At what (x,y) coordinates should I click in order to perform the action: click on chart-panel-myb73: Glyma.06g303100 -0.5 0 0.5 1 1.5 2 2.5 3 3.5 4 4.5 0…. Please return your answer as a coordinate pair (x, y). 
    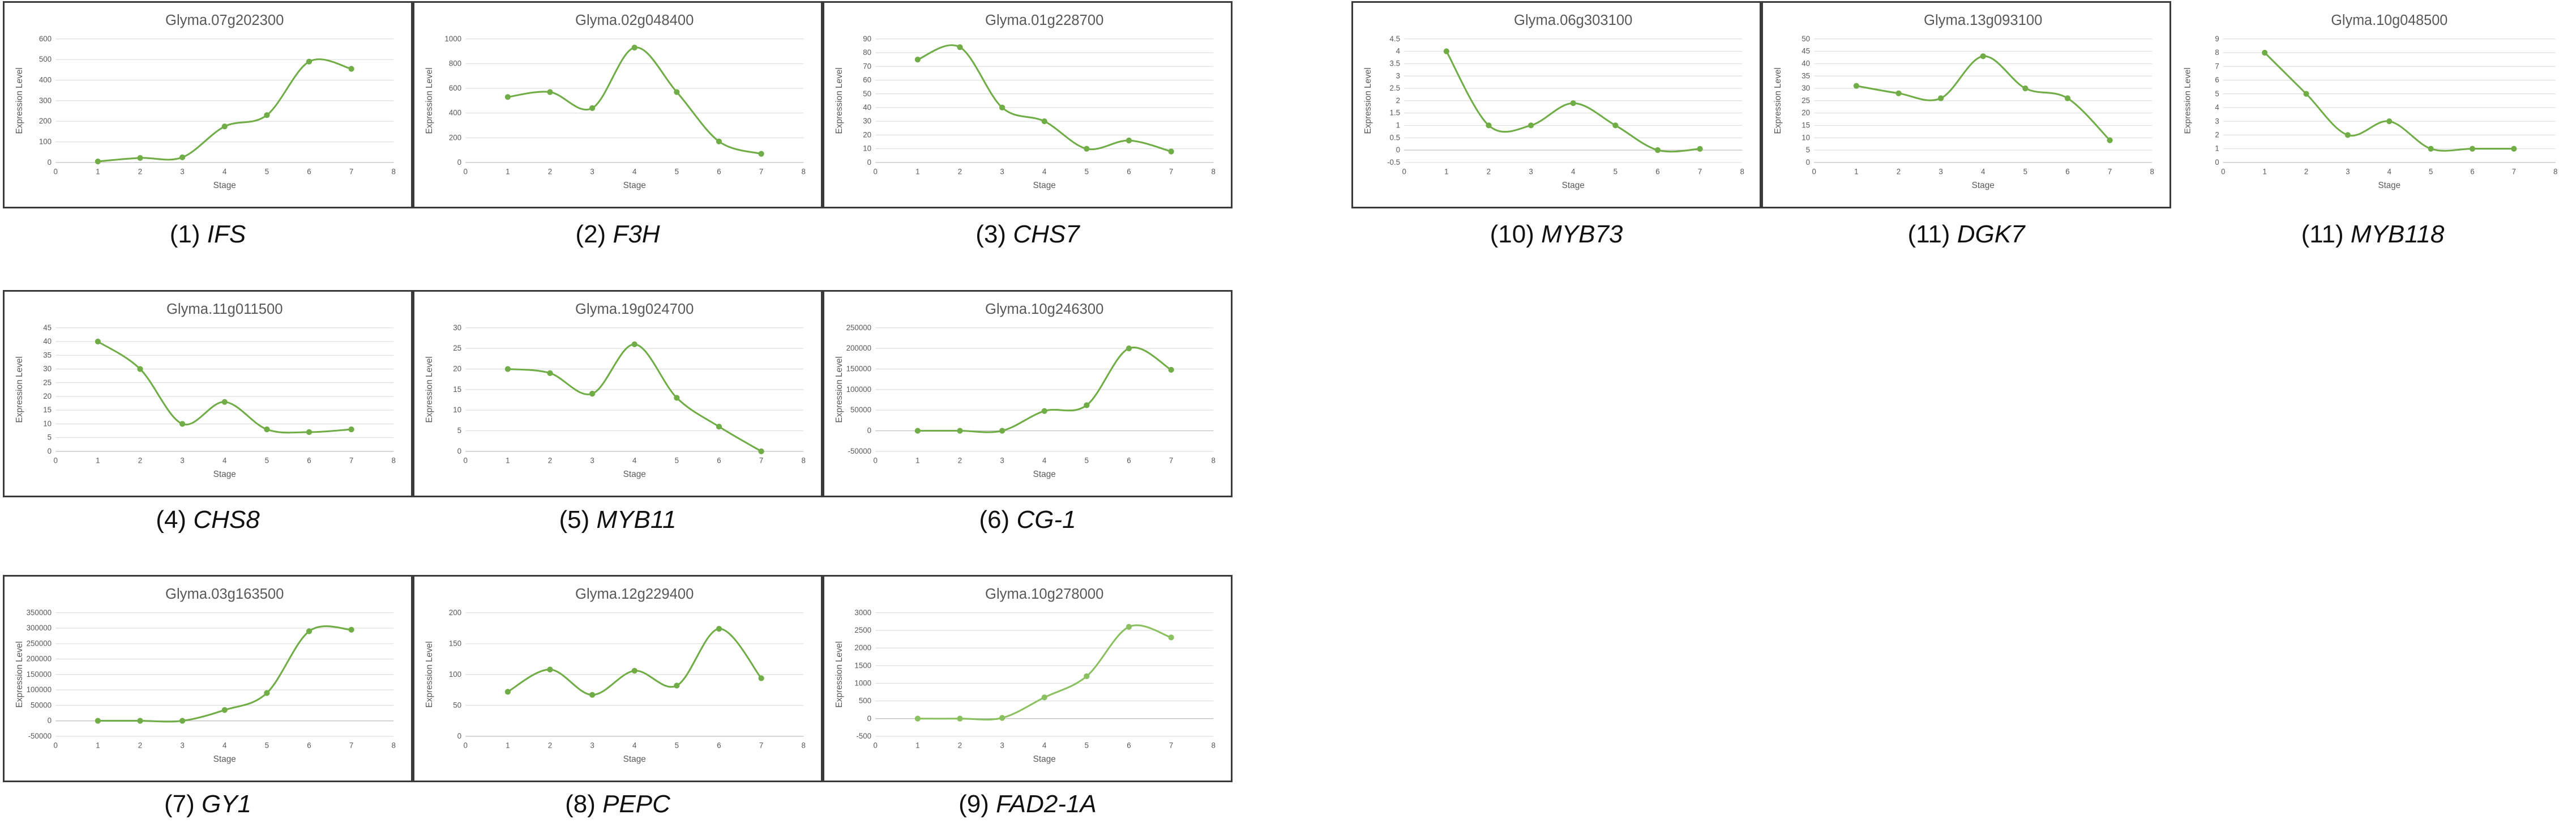
    Looking at the image, I should click on (1556, 104).